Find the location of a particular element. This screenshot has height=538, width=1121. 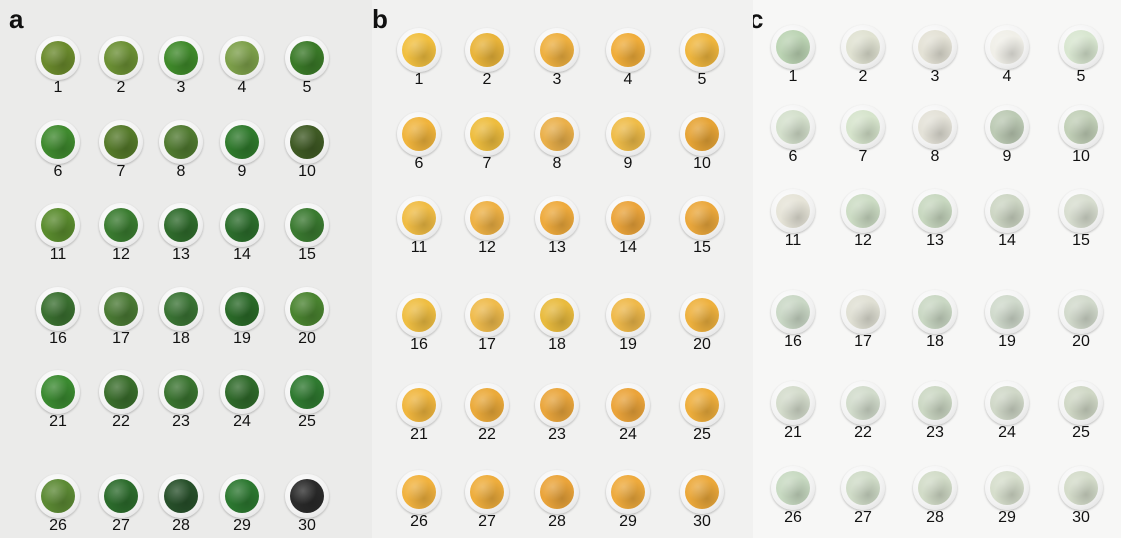

sample-dish-24: 24 is located at coordinates (1007, 411).